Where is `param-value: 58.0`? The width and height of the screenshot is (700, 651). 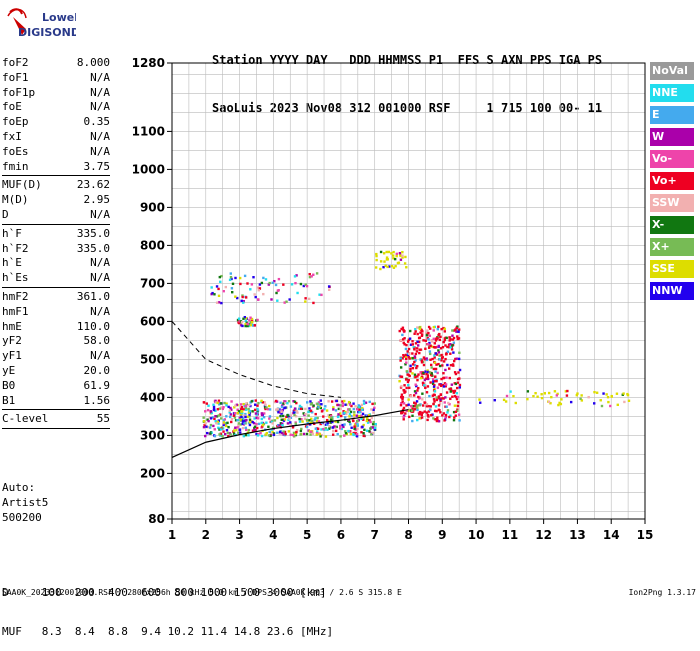 param-value: 58.0 is located at coordinates (97, 341).